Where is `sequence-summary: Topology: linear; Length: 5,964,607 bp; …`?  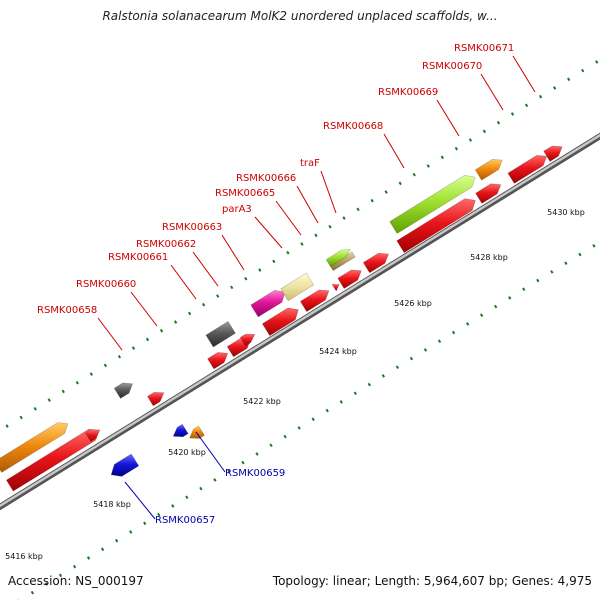 sequence-summary: Topology: linear; Length: 5,964,607 bp; … is located at coordinates (432, 581).